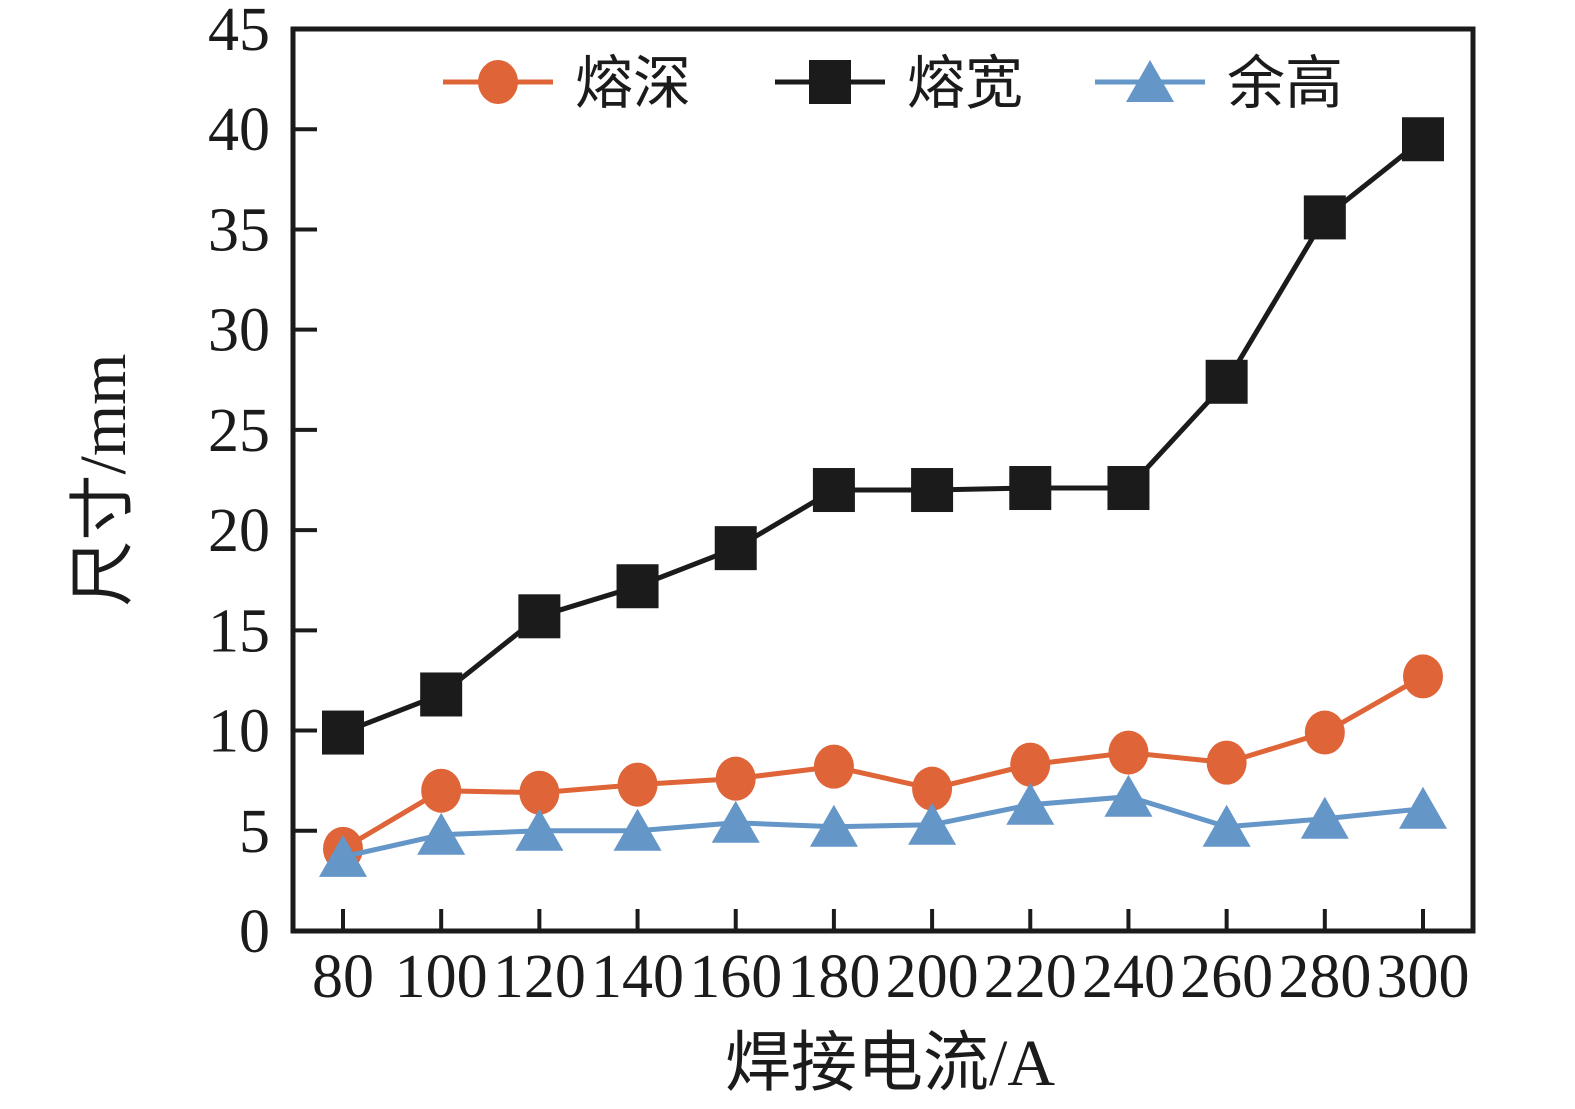 This screenshot has width=1575, height=1109. Describe the element at coordinates (830, 82) in the screenshot. I see `legend-square-marker-icon` at that location.